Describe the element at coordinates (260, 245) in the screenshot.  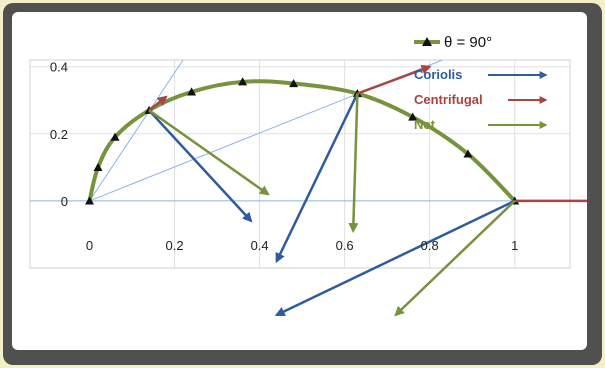
I see `x-tick-label-0.4: 0.4` at that location.